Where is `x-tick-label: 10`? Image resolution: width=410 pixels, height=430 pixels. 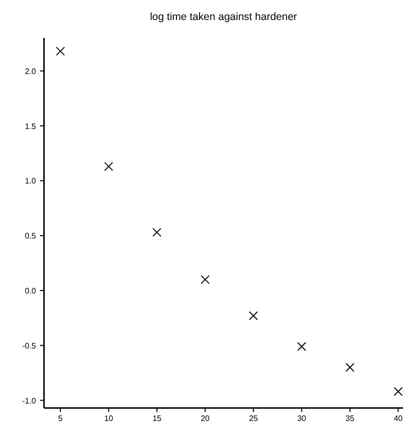 x-tick-label: 10 is located at coordinates (109, 418).